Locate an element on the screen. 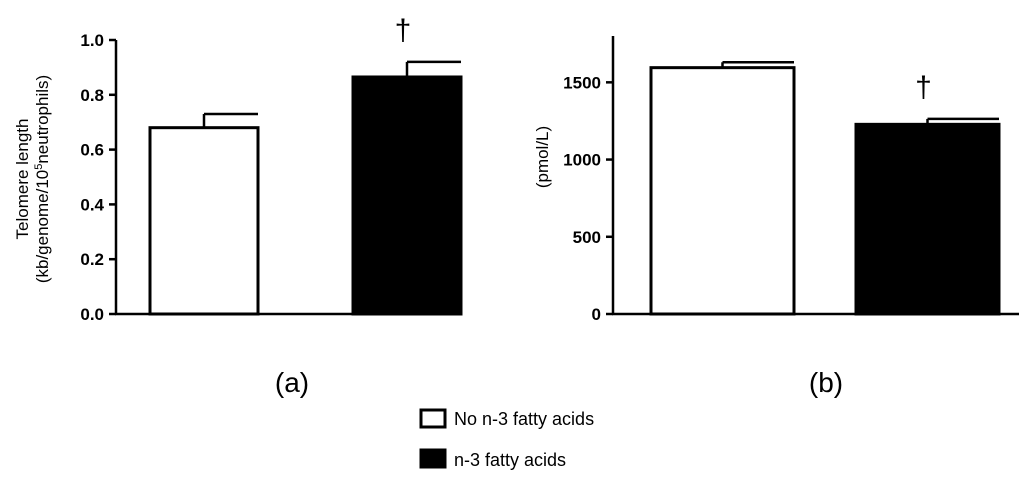  y-tick-label: 1000 is located at coordinates (582, 160).